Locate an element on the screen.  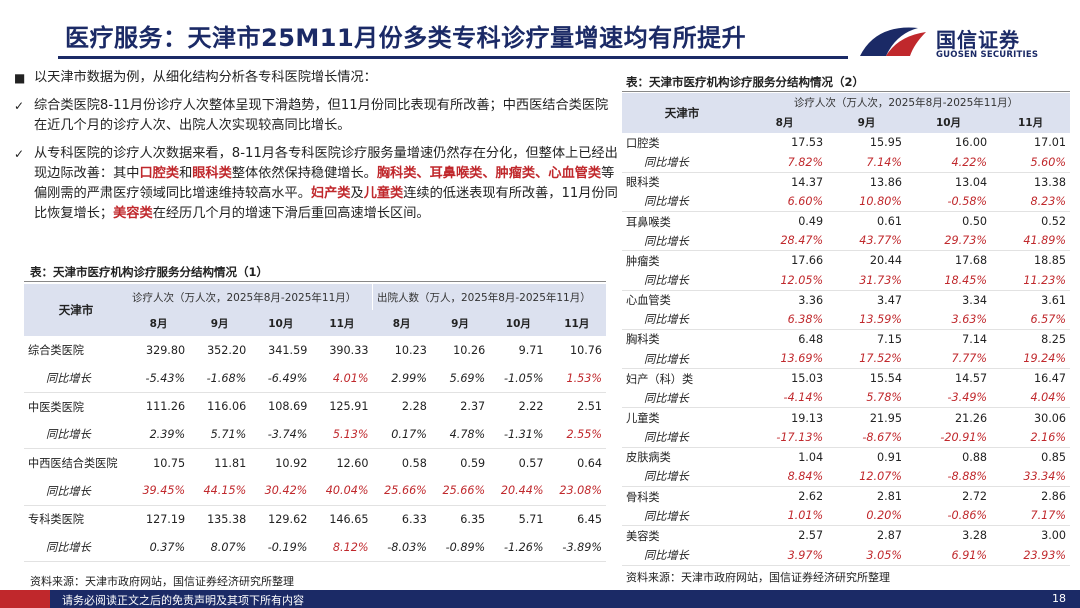
table2-month-header: 8月 is located at coordinates (784, 122).